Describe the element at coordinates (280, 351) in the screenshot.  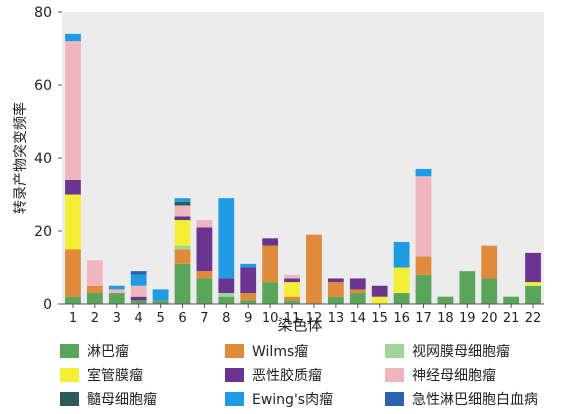
I see `legend-label: Wilms瘤` at that location.